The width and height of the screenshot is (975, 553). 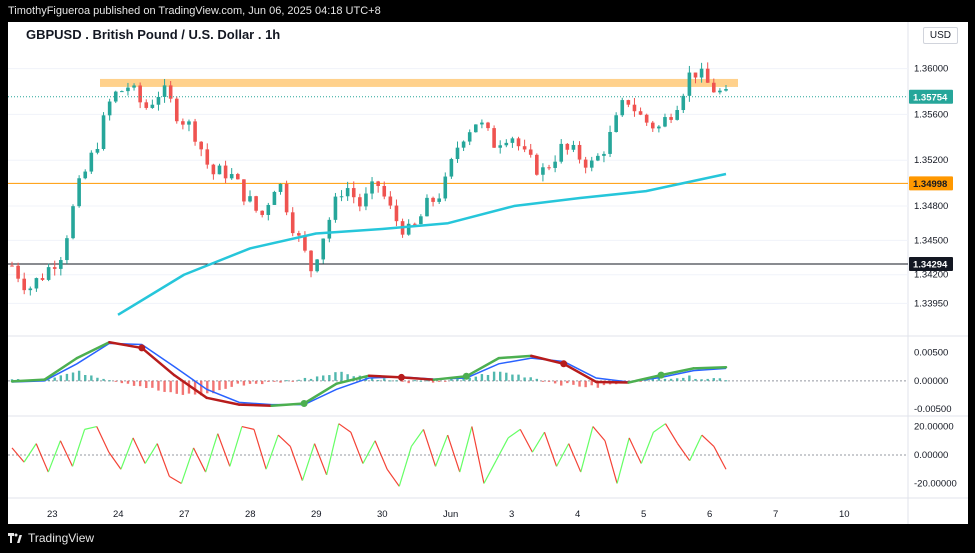 I want to click on price-tick-label: 1.35600, so click(x=931, y=114).